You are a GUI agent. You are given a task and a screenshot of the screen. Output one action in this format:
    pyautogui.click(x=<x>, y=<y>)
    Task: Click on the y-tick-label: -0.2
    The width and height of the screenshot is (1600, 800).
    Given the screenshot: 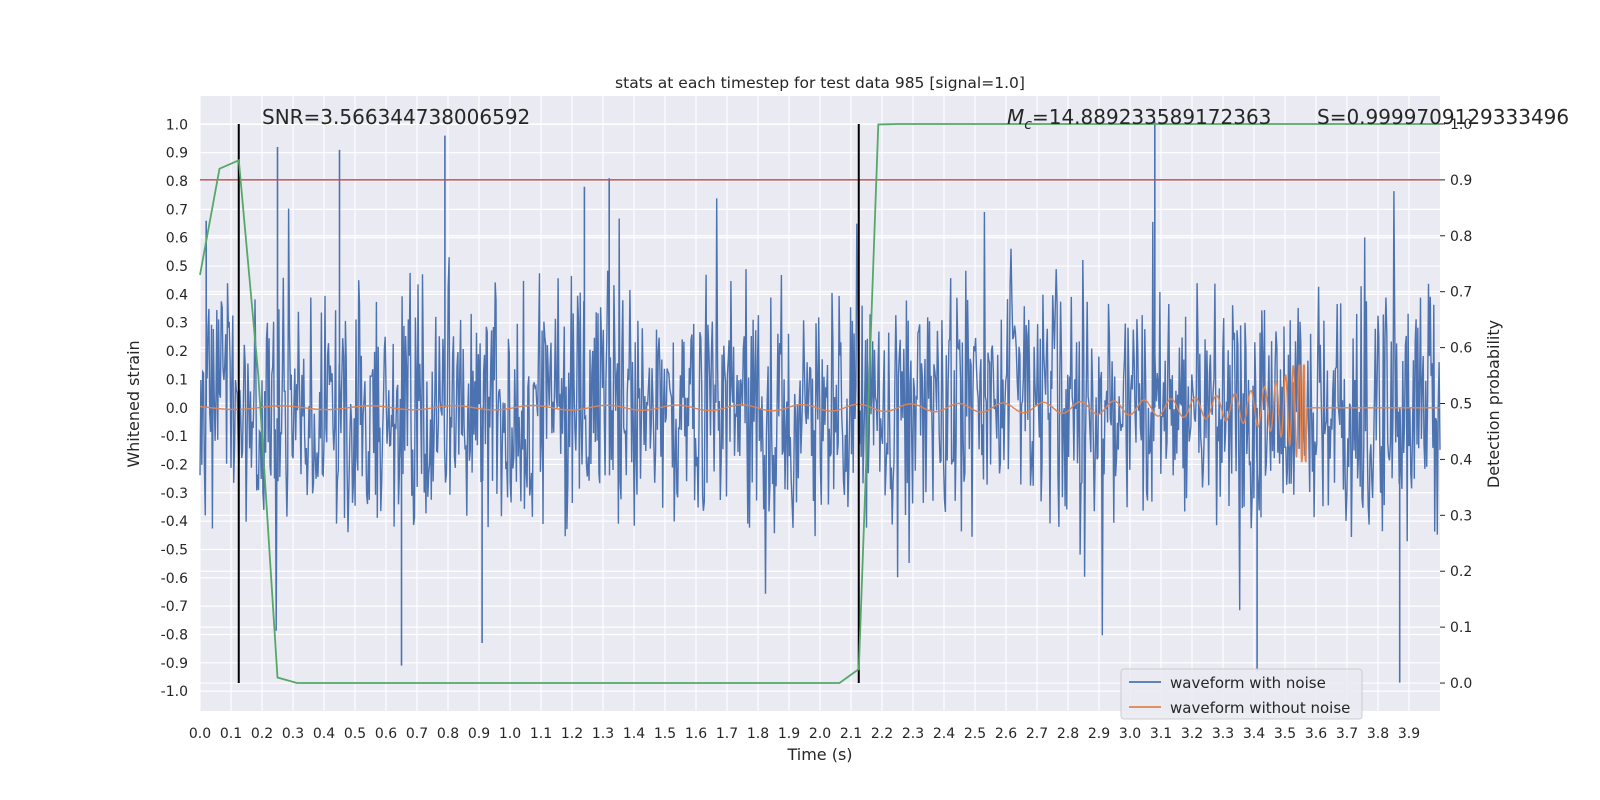 What is the action you would take?
    pyautogui.click(x=174, y=465)
    